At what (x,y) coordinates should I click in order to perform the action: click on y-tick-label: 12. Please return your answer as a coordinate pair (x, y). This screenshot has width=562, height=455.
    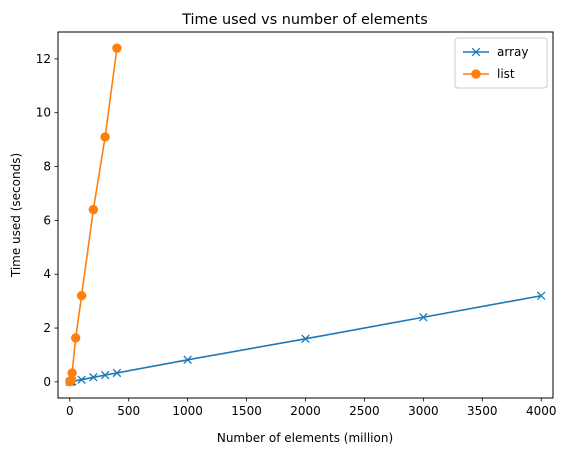
    Looking at the image, I should click on (43, 59).